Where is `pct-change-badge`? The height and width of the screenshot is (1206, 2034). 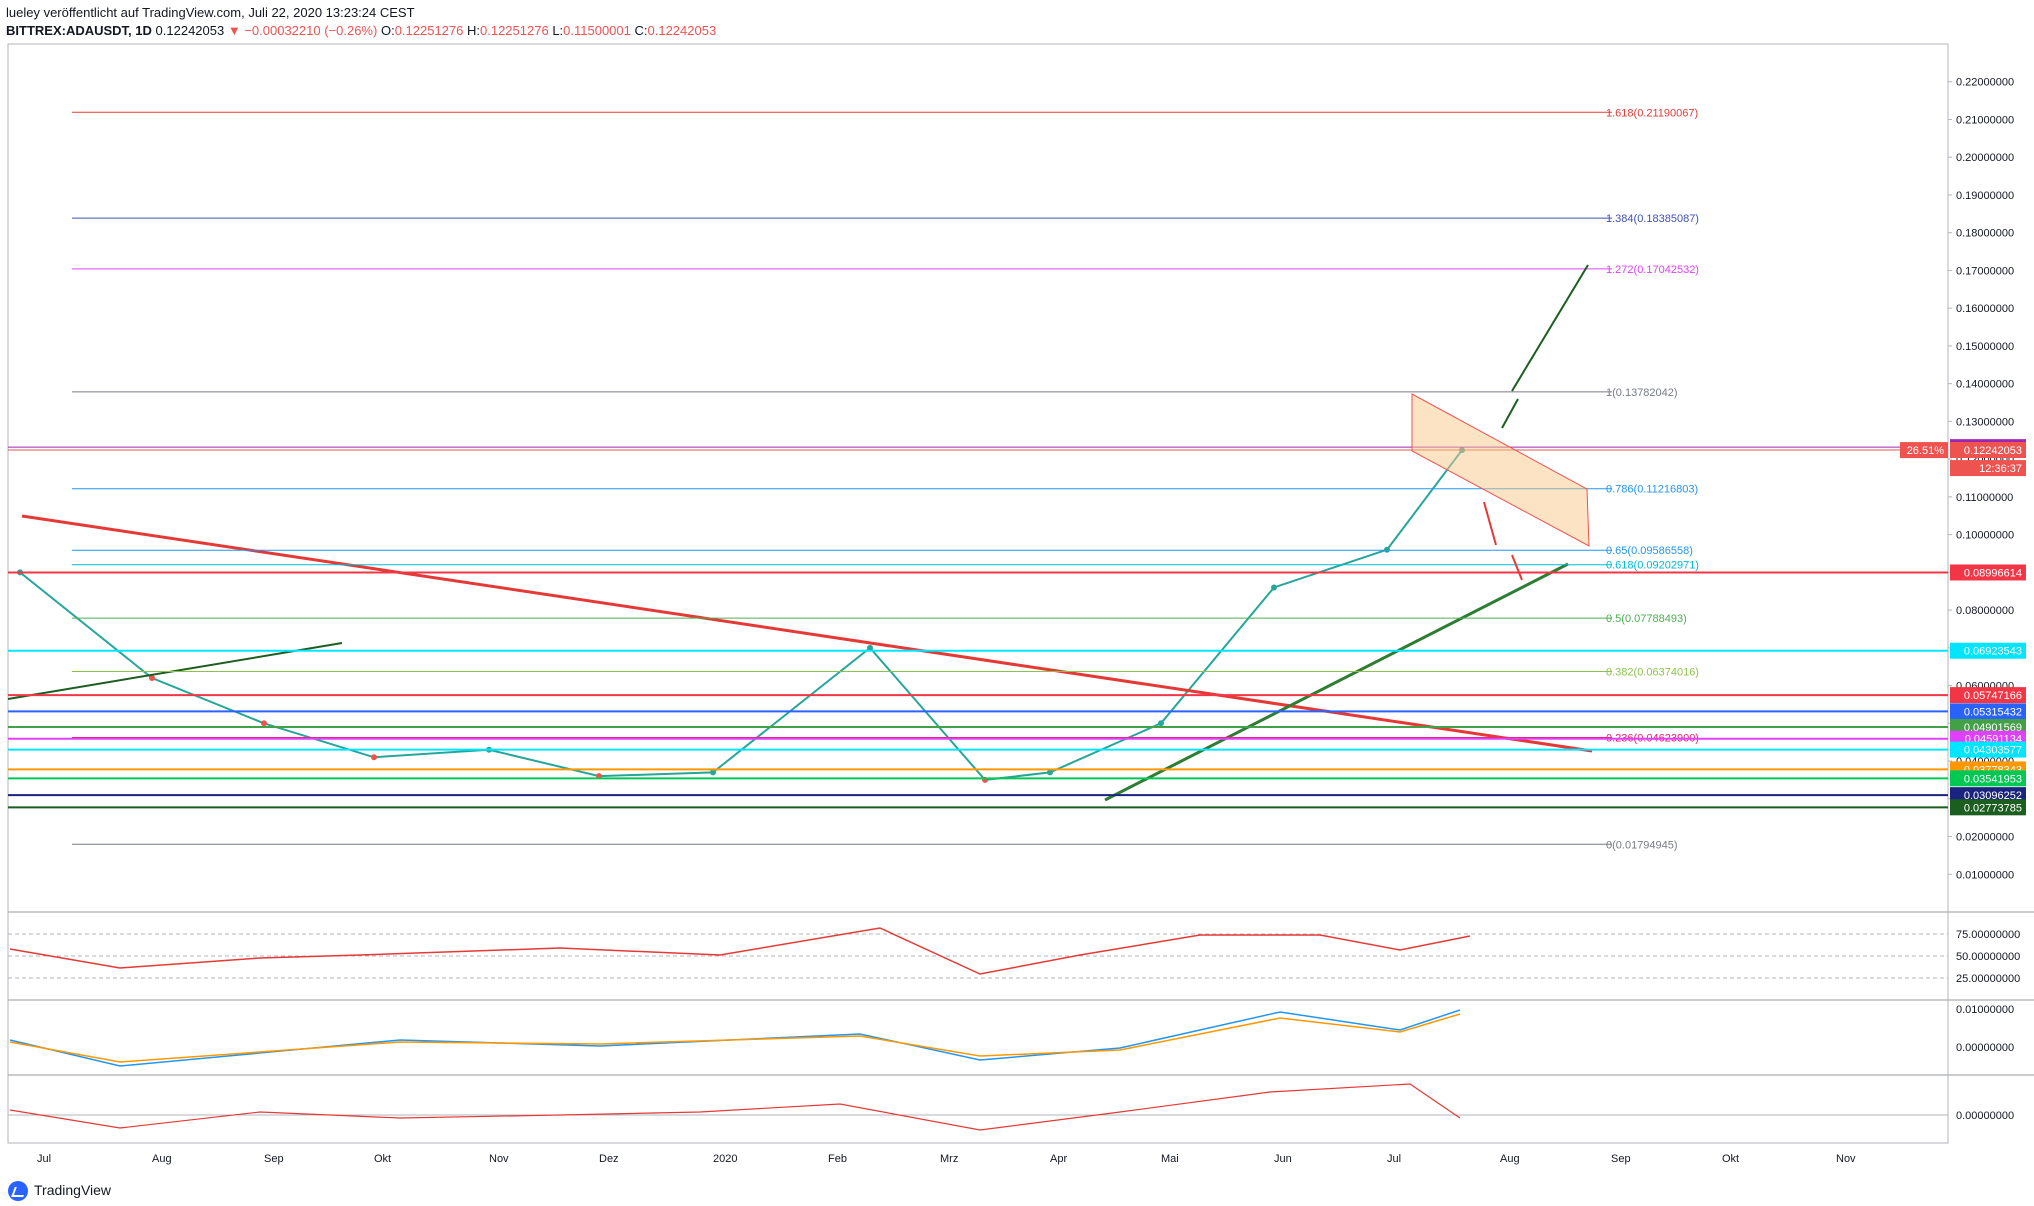 pct-change-badge is located at coordinates (1924, 450).